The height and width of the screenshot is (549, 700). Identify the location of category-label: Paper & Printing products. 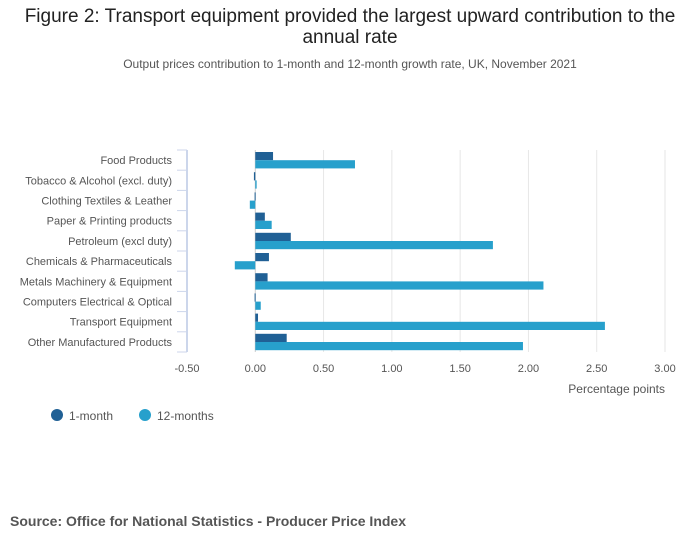
(110, 222).